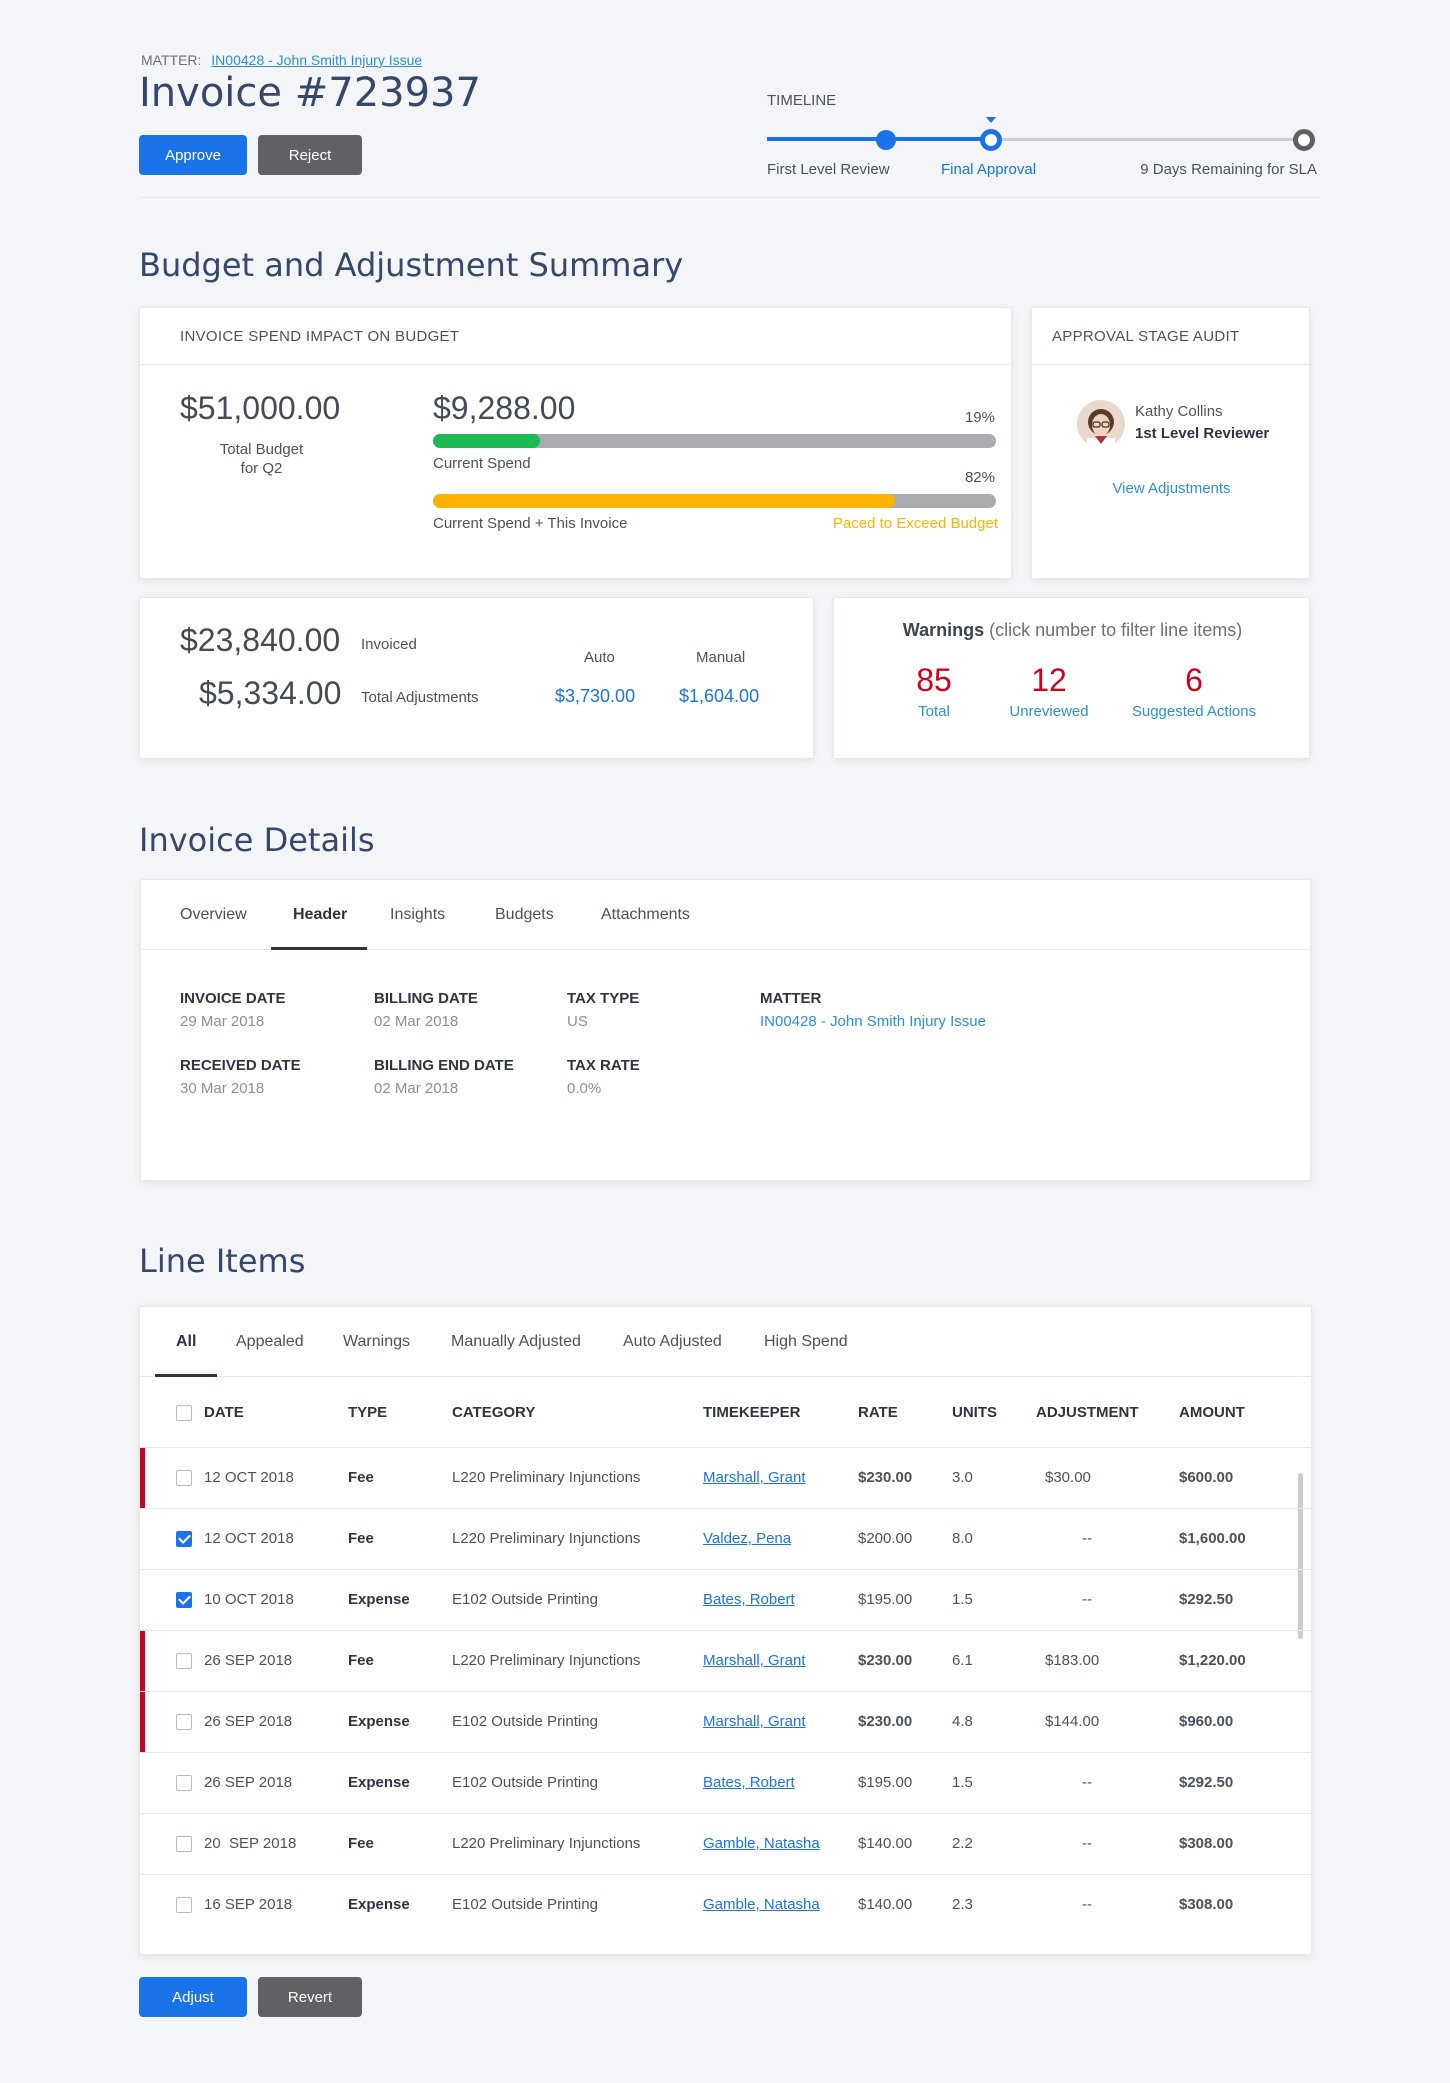  I want to click on row-date: 16 SEP 2018, so click(276, 1904).